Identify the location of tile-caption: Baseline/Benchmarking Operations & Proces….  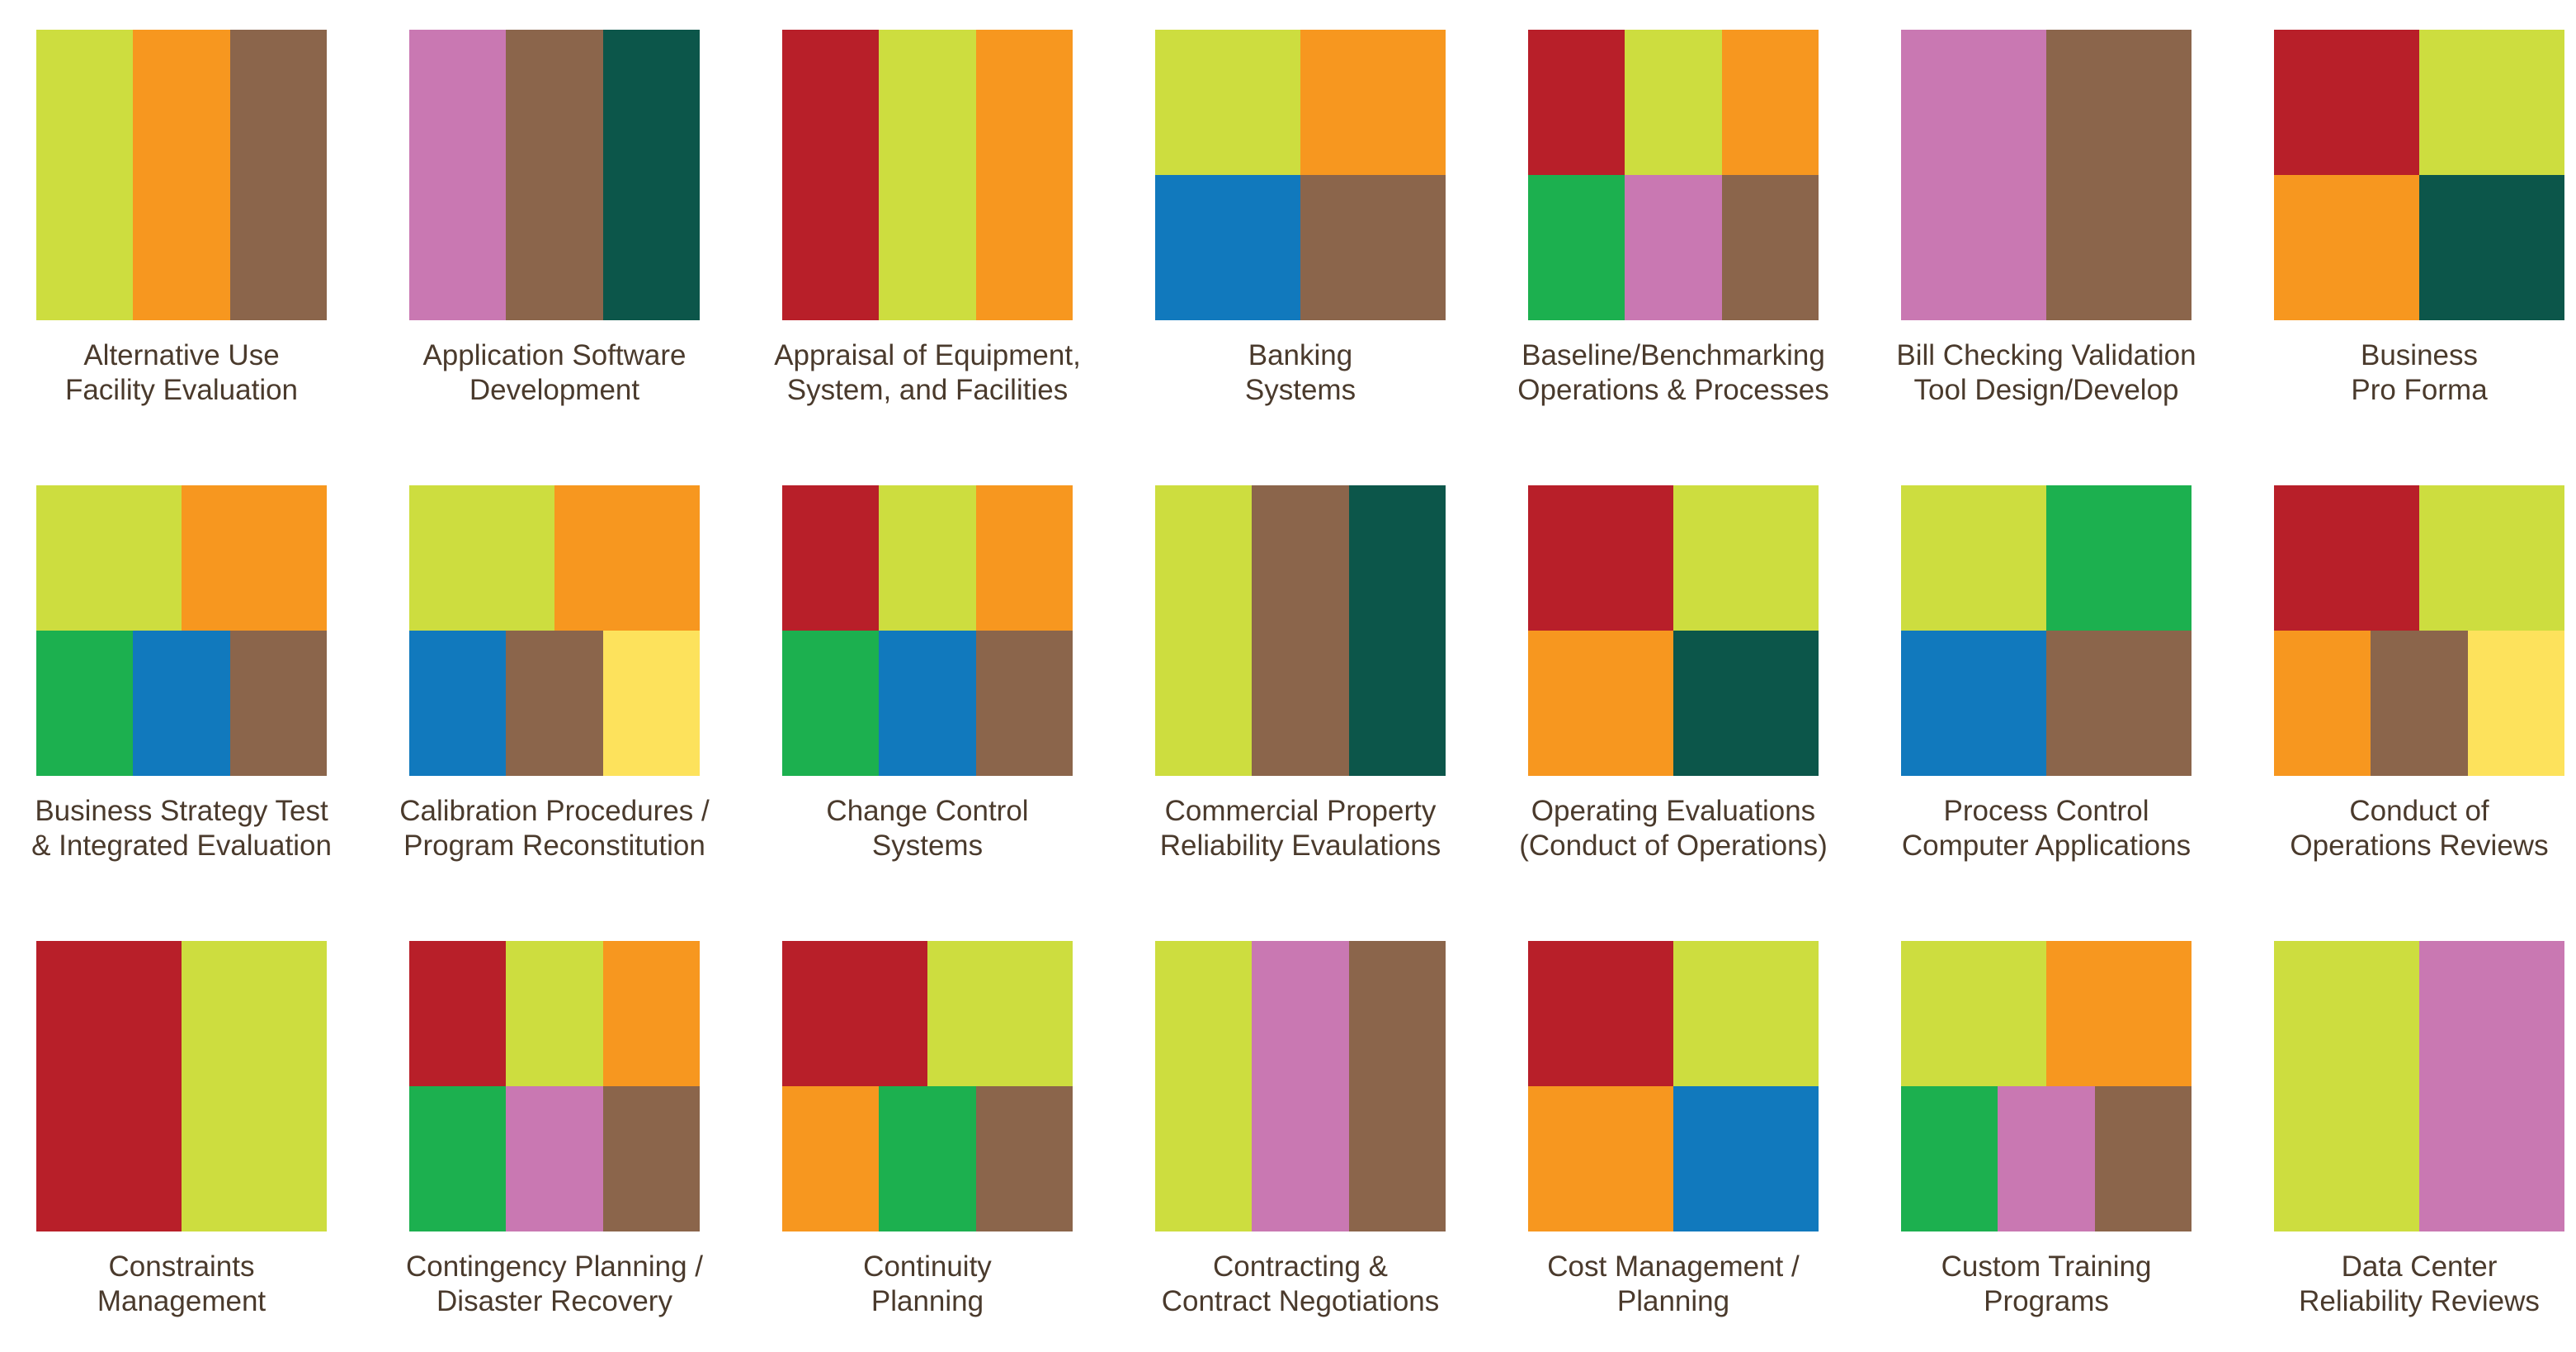
(1673, 373).